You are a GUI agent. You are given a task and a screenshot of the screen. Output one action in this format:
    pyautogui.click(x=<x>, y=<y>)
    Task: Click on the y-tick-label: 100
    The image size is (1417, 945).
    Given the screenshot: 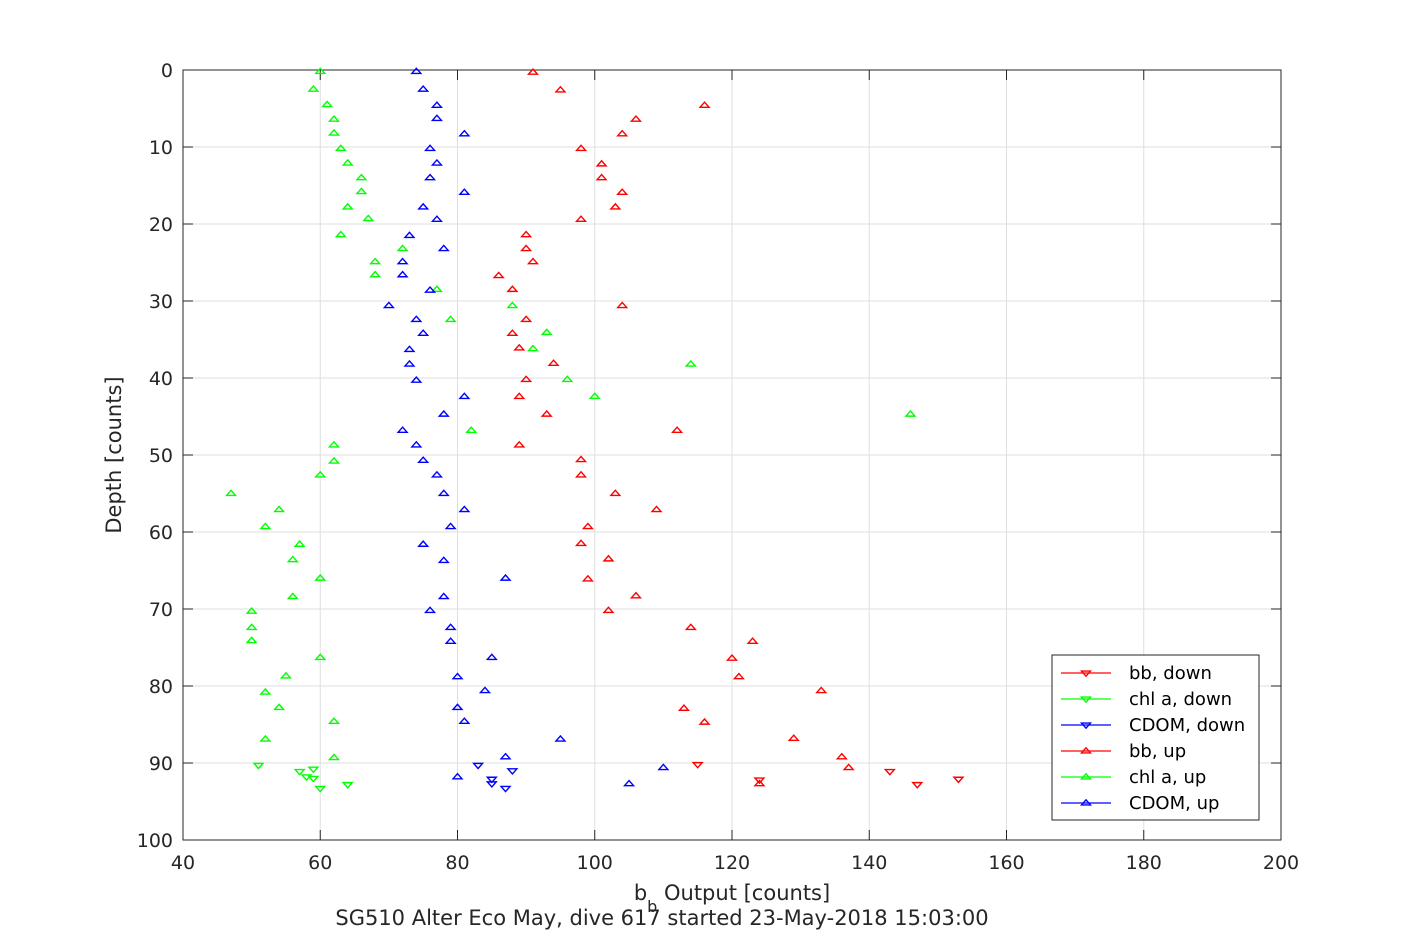 What is the action you would take?
    pyautogui.click(x=155, y=841)
    